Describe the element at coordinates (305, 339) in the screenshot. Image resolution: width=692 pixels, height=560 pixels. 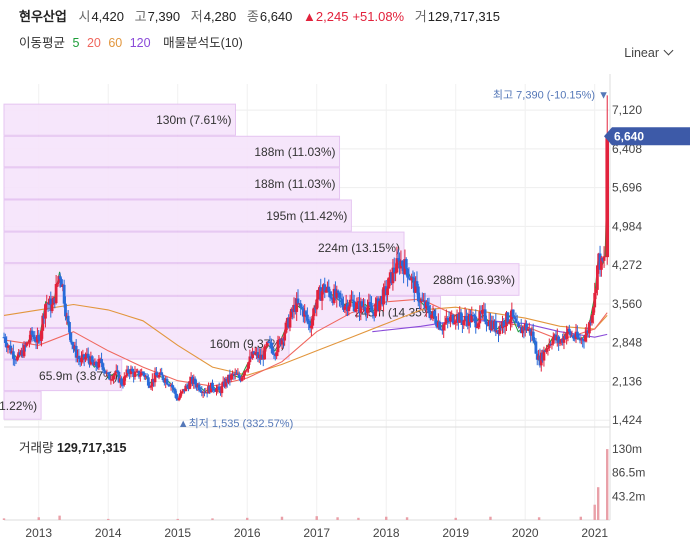
I see `ma60-line` at that location.